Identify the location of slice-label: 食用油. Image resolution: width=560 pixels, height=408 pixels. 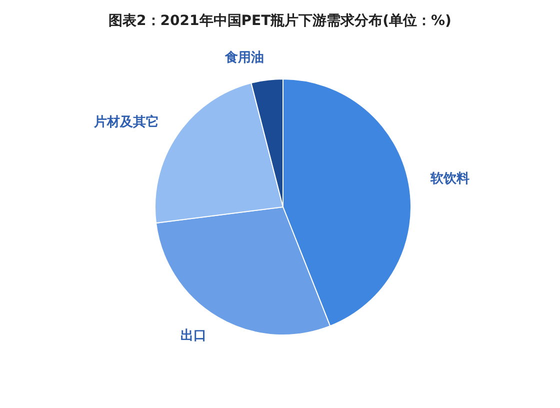
(244, 58).